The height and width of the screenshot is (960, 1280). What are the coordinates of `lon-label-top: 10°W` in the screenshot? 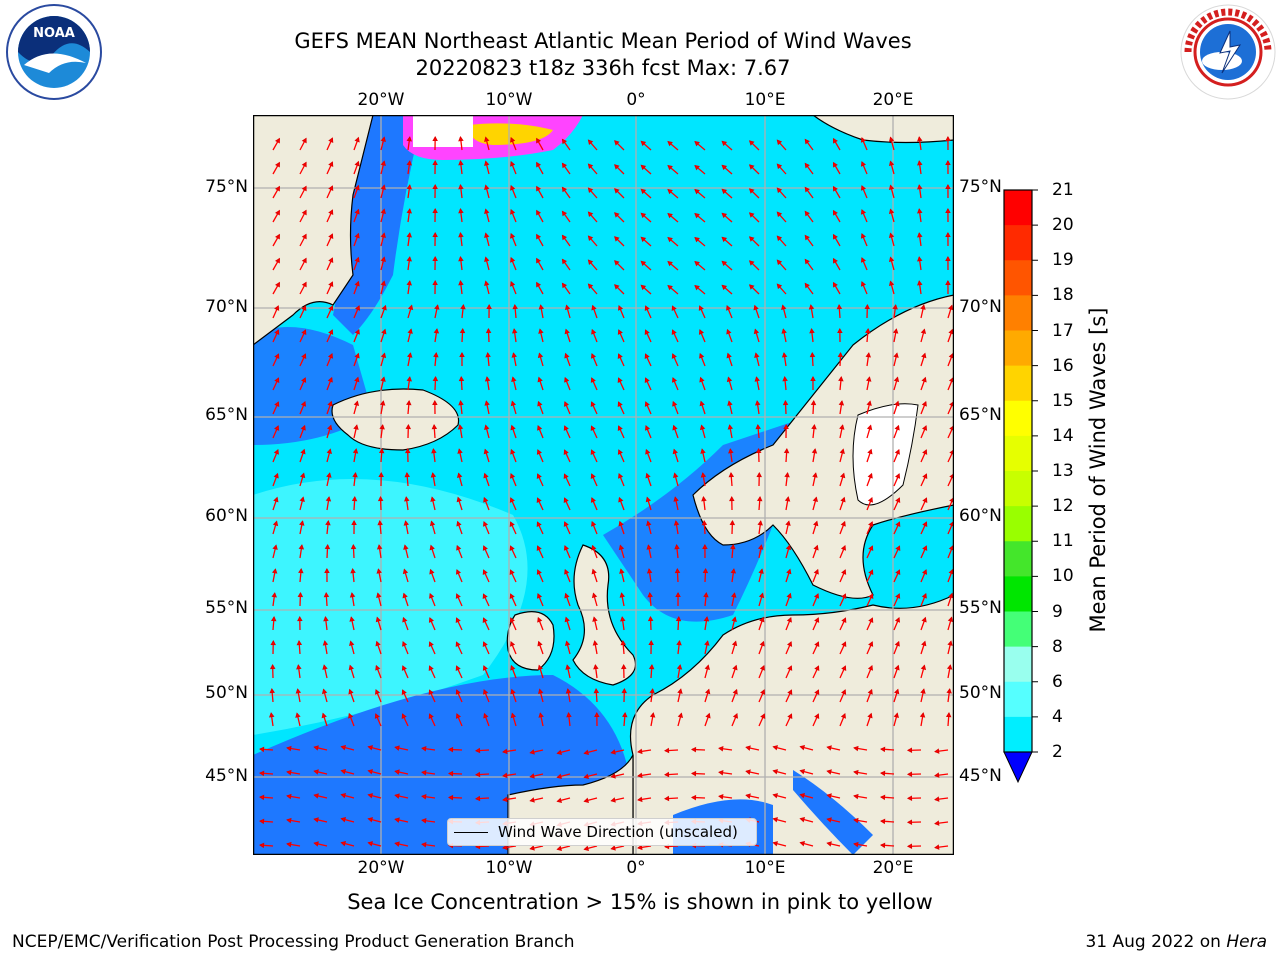 It's located at (509, 100).